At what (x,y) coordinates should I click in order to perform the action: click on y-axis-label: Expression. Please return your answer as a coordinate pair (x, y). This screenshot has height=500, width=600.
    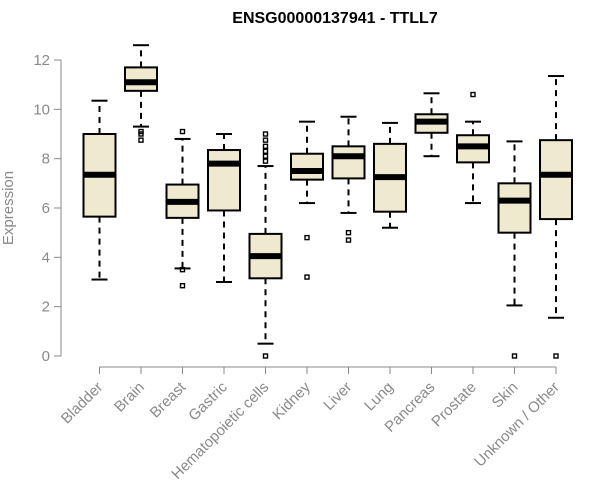
    Looking at the image, I should click on (8, 208).